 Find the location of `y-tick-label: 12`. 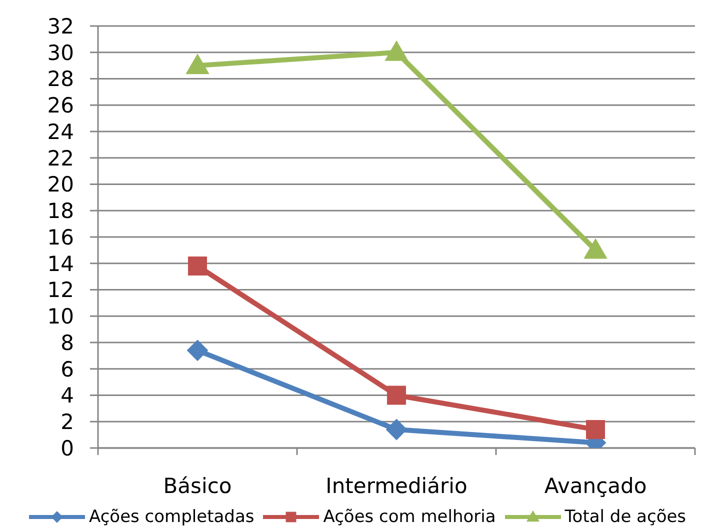

y-tick-label: 12 is located at coordinates (60, 290).